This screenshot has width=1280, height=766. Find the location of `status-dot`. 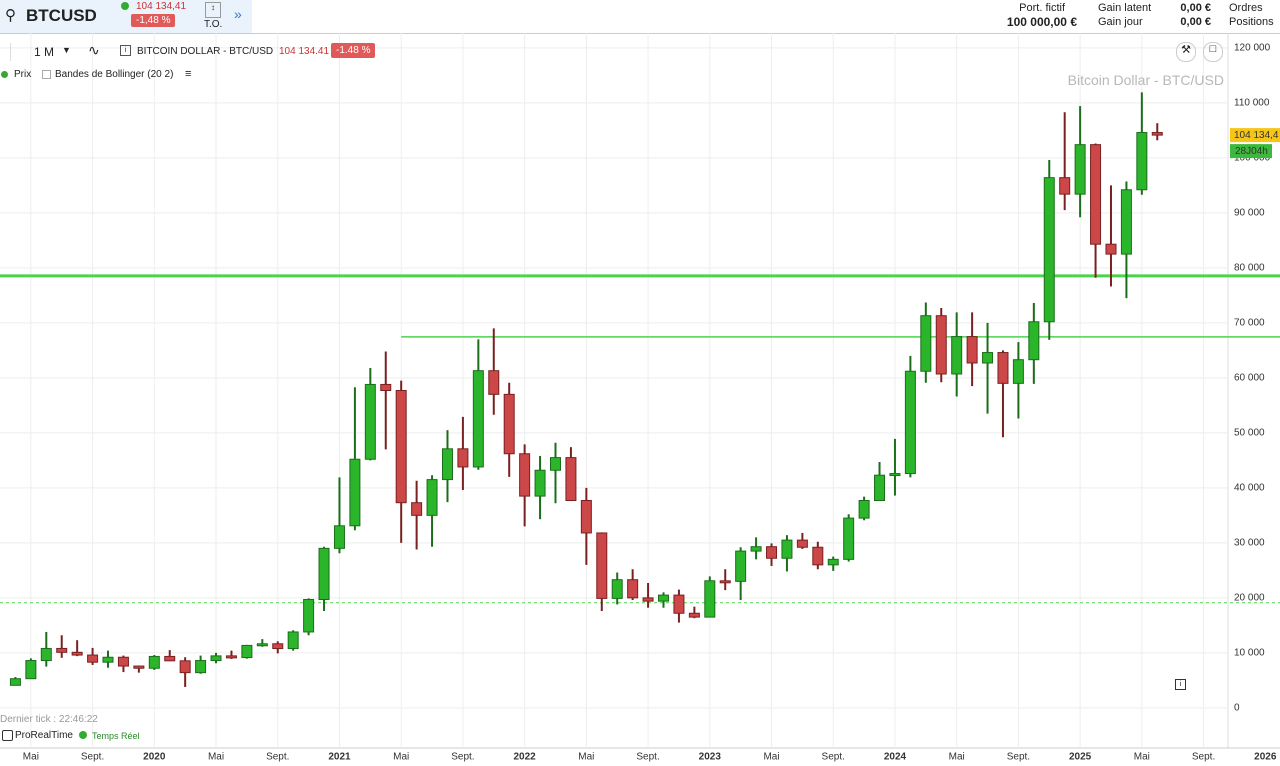

status-dot is located at coordinates (125, 6).